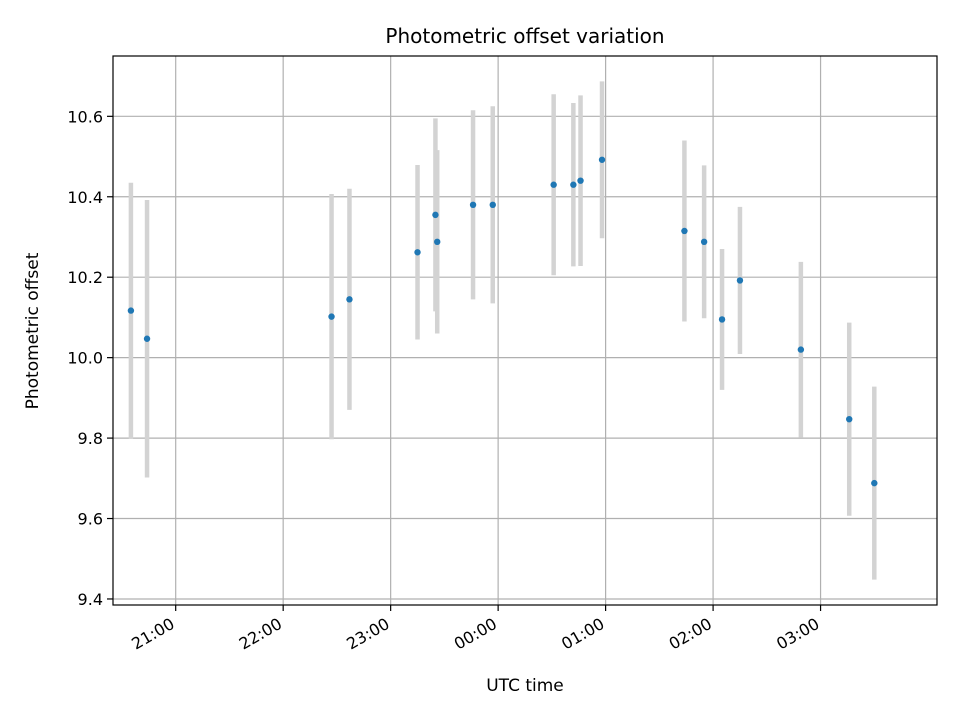 This screenshot has width=960, height=720. Describe the element at coordinates (85, 116) in the screenshot. I see `y-tick-label: 10.6` at that location.